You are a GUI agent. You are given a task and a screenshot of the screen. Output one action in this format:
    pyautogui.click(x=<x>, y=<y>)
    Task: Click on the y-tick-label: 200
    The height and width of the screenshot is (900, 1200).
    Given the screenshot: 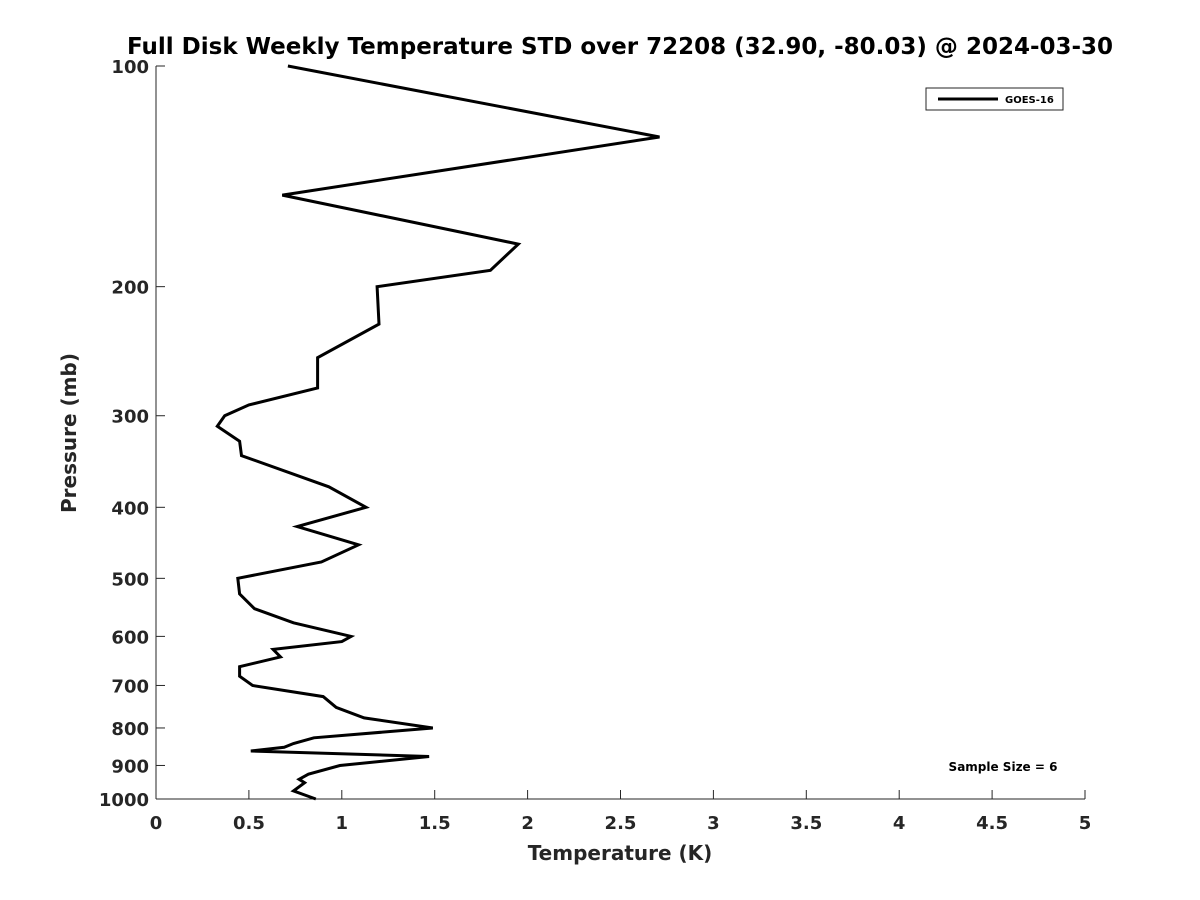 What is the action you would take?
    pyautogui.click(x=130, y=288)
    